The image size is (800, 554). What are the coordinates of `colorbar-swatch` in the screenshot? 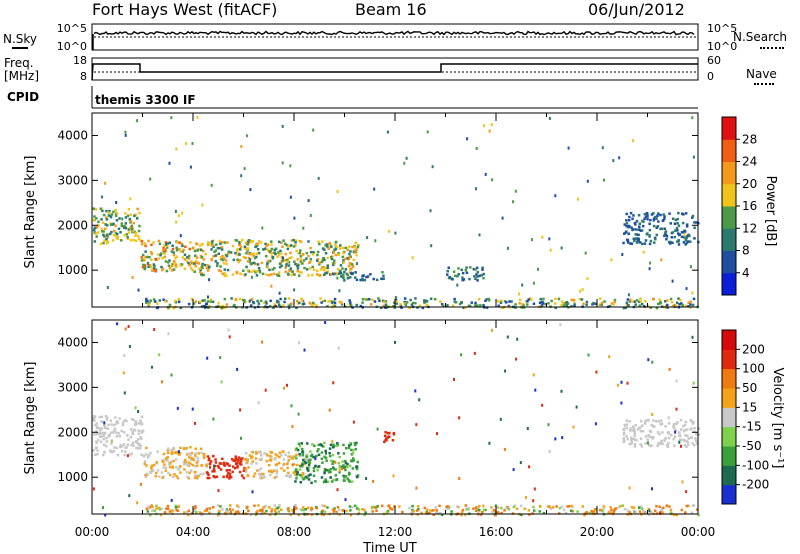 It's located at (729, 494).